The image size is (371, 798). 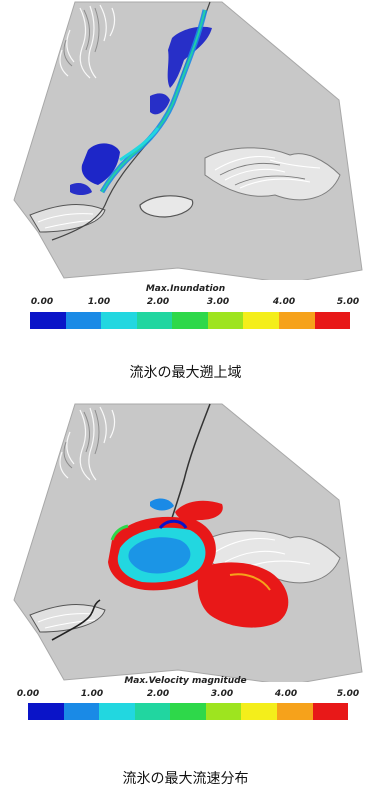 I want to click on small-island, so click(x=166, y=206).